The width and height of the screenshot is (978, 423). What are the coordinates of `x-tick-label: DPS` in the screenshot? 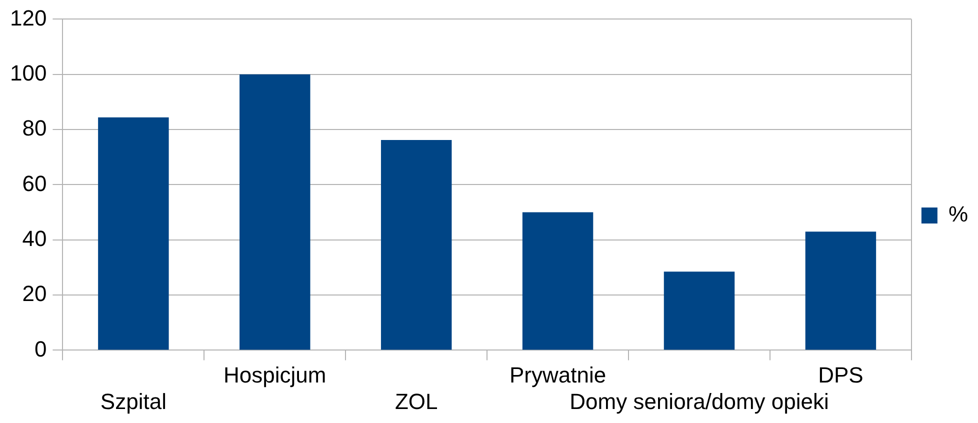 It's located at (841, 375).